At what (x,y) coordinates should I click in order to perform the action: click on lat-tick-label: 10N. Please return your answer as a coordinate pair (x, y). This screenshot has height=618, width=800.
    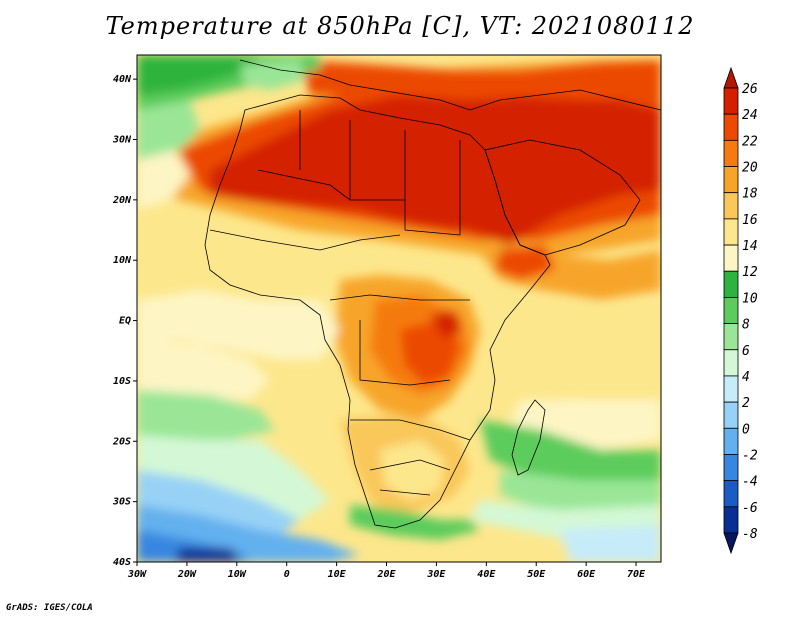
    Looking at the image, I should click on (122, 260).